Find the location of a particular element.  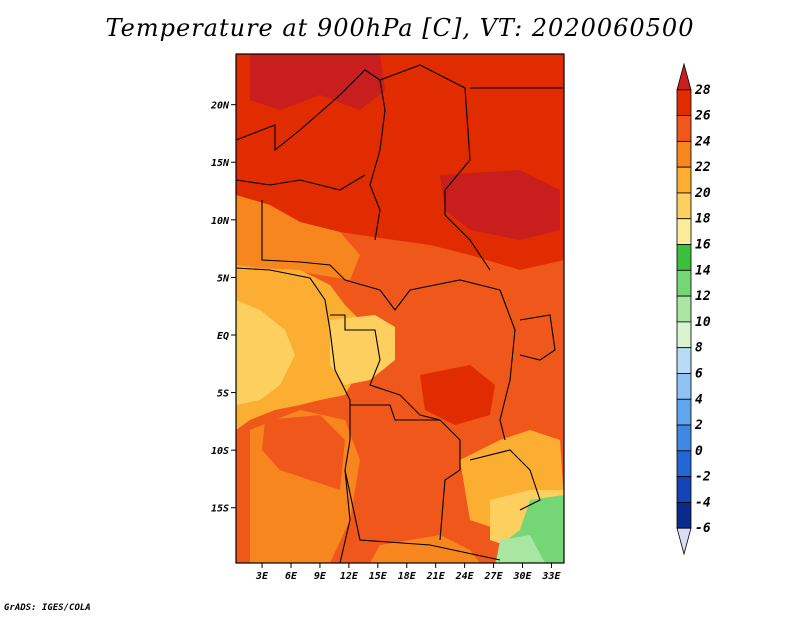

y-tick-label: 15N is located at coordinates (220, 163).